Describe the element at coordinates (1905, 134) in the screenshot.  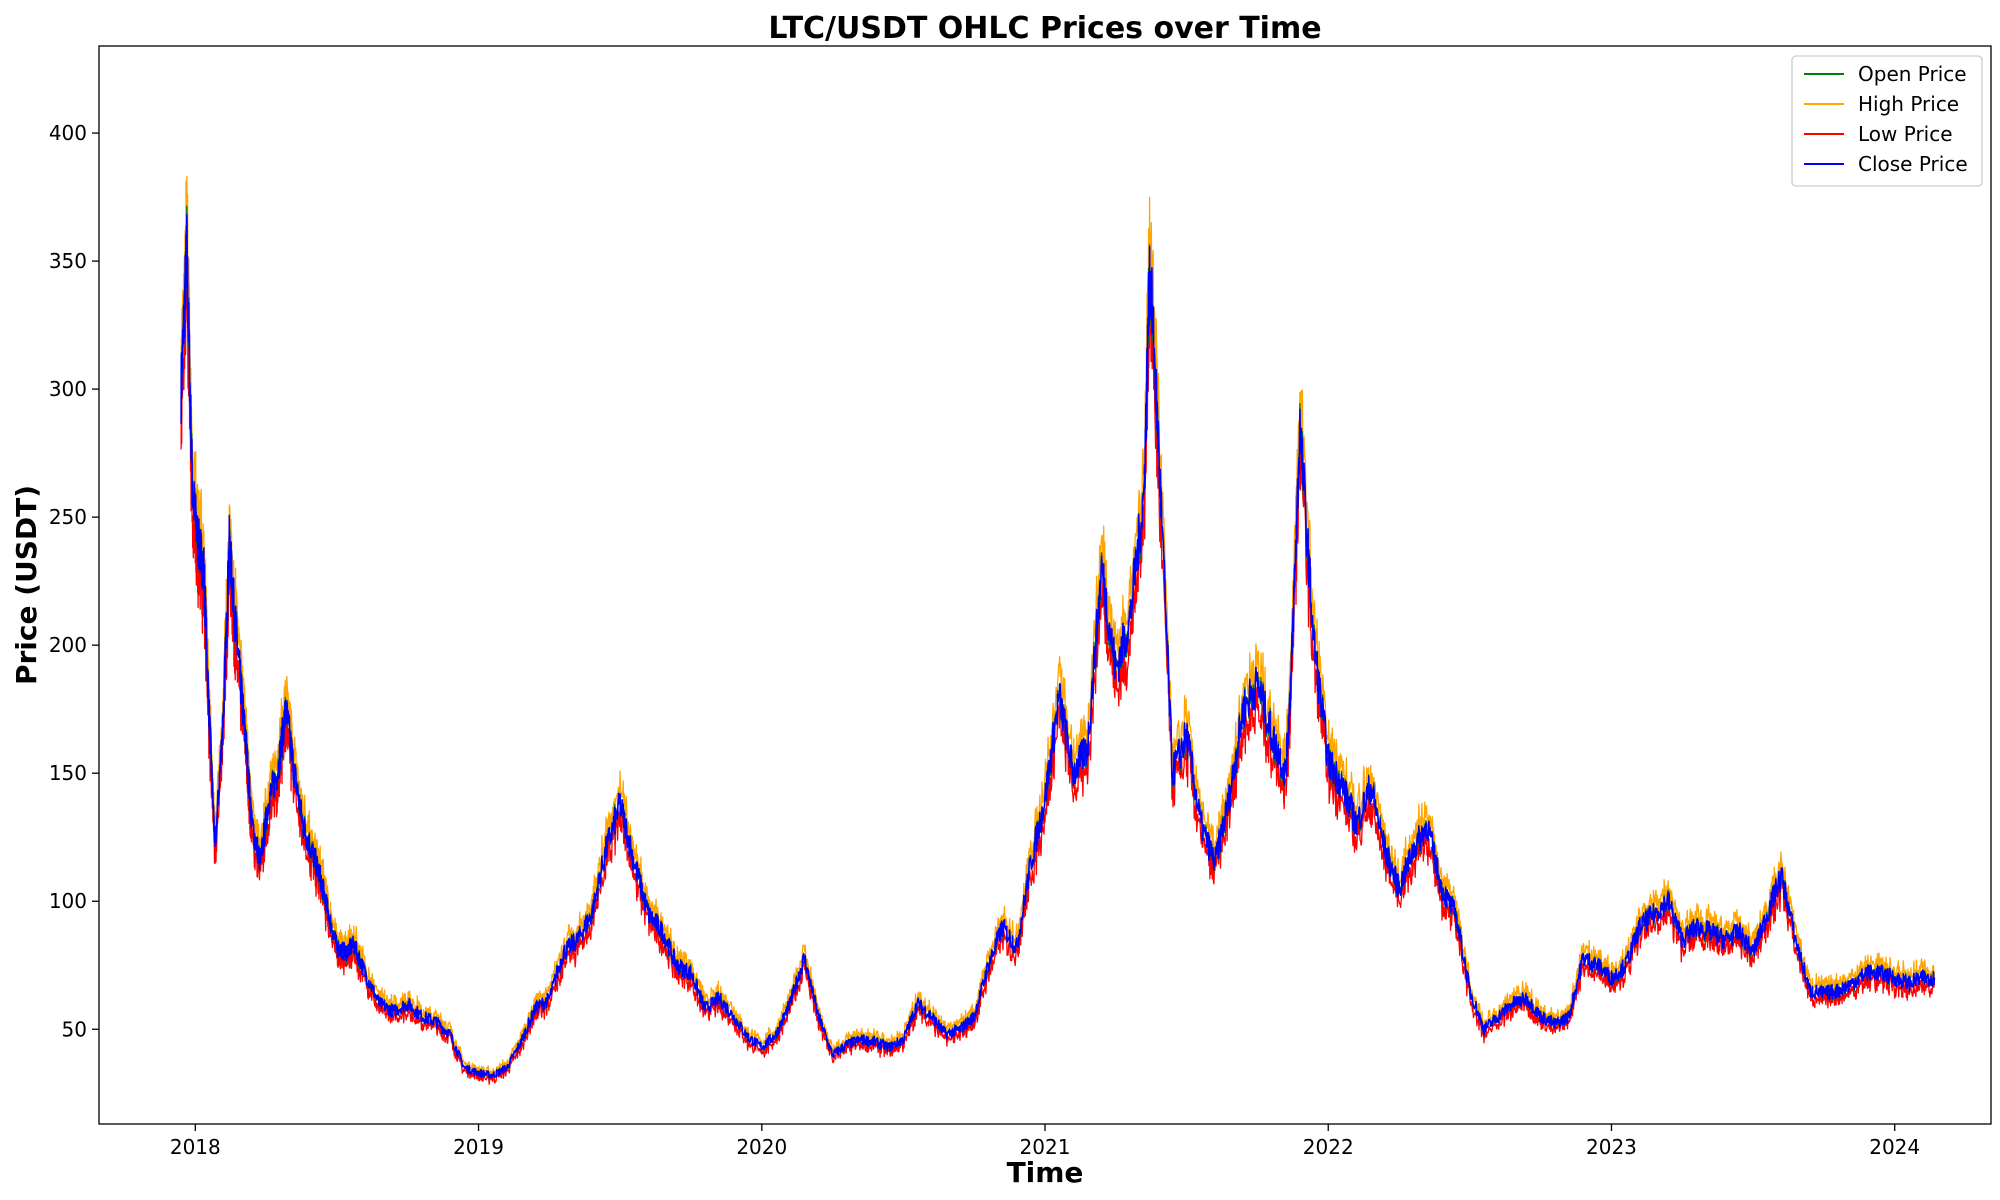
I see `legend-label: Low Price` at that location.